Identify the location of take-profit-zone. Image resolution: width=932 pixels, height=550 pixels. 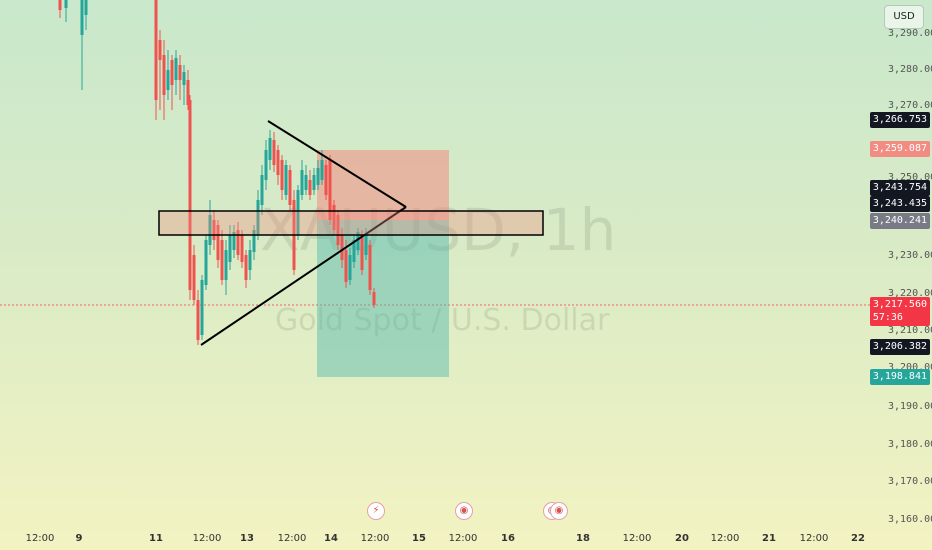
(383, 298).